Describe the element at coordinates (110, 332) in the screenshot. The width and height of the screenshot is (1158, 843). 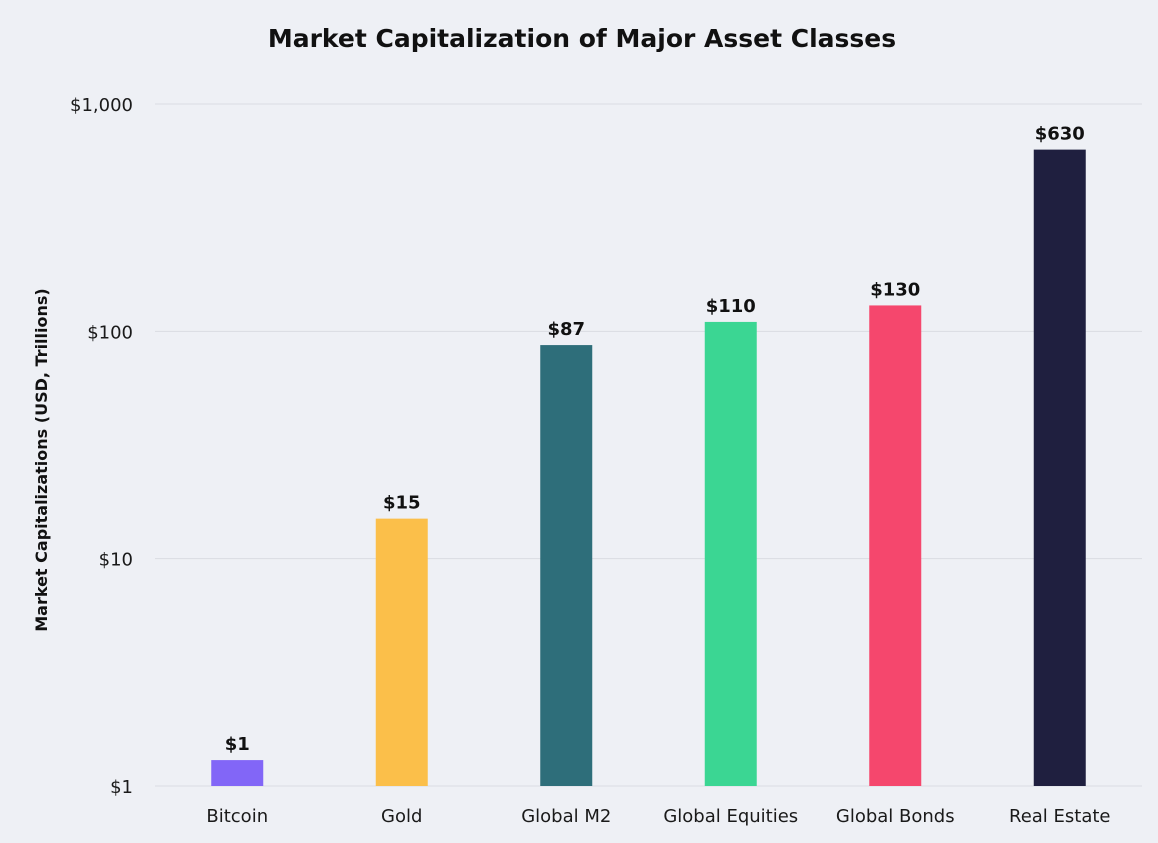
I see `y-tick-label: $100` at that location.